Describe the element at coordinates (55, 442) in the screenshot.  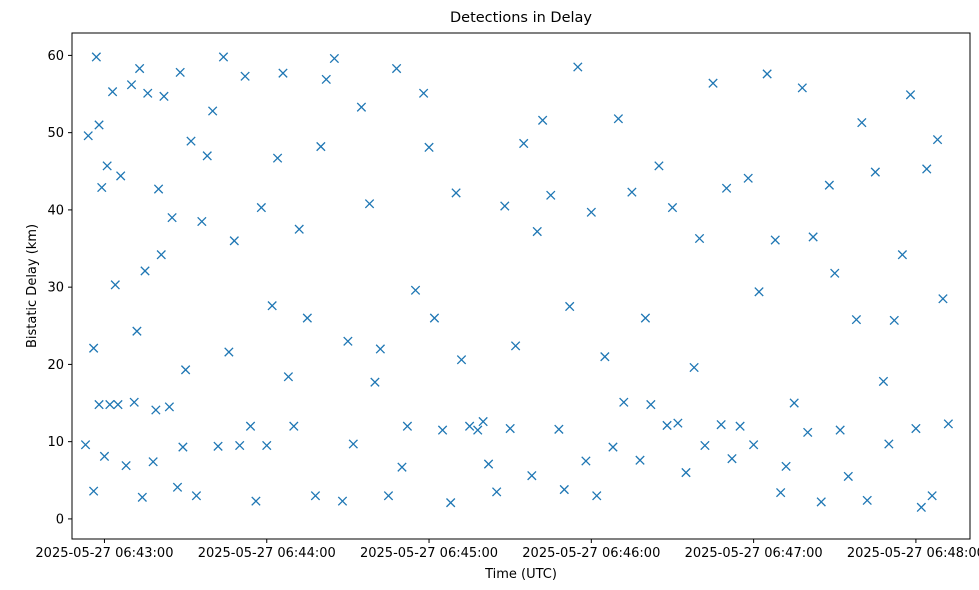
I see `y-tick-label: 10` at that location.